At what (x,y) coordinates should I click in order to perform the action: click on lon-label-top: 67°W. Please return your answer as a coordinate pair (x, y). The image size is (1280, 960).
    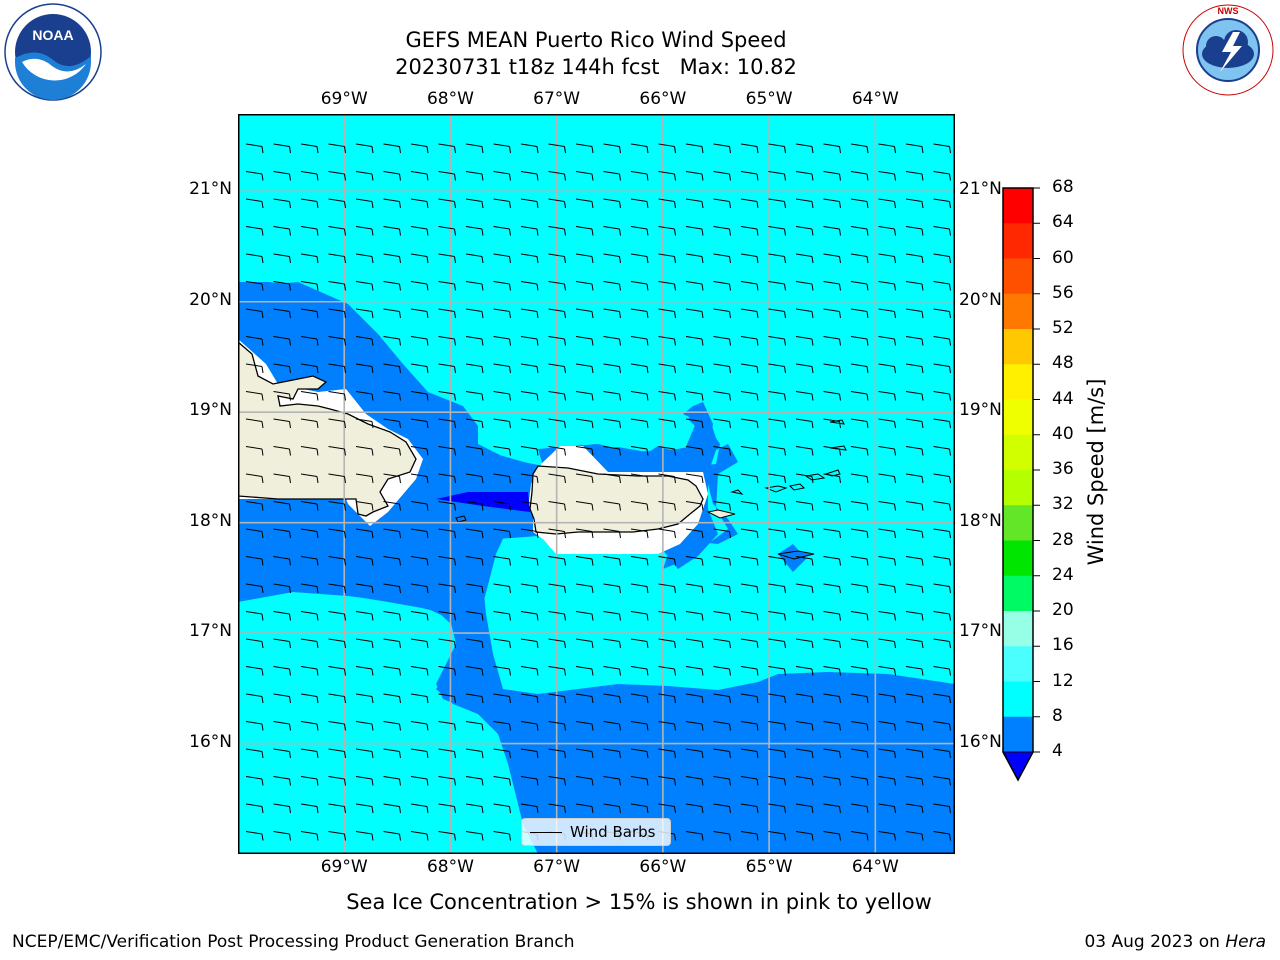
    Looking at the image, I should click on (557, 99).